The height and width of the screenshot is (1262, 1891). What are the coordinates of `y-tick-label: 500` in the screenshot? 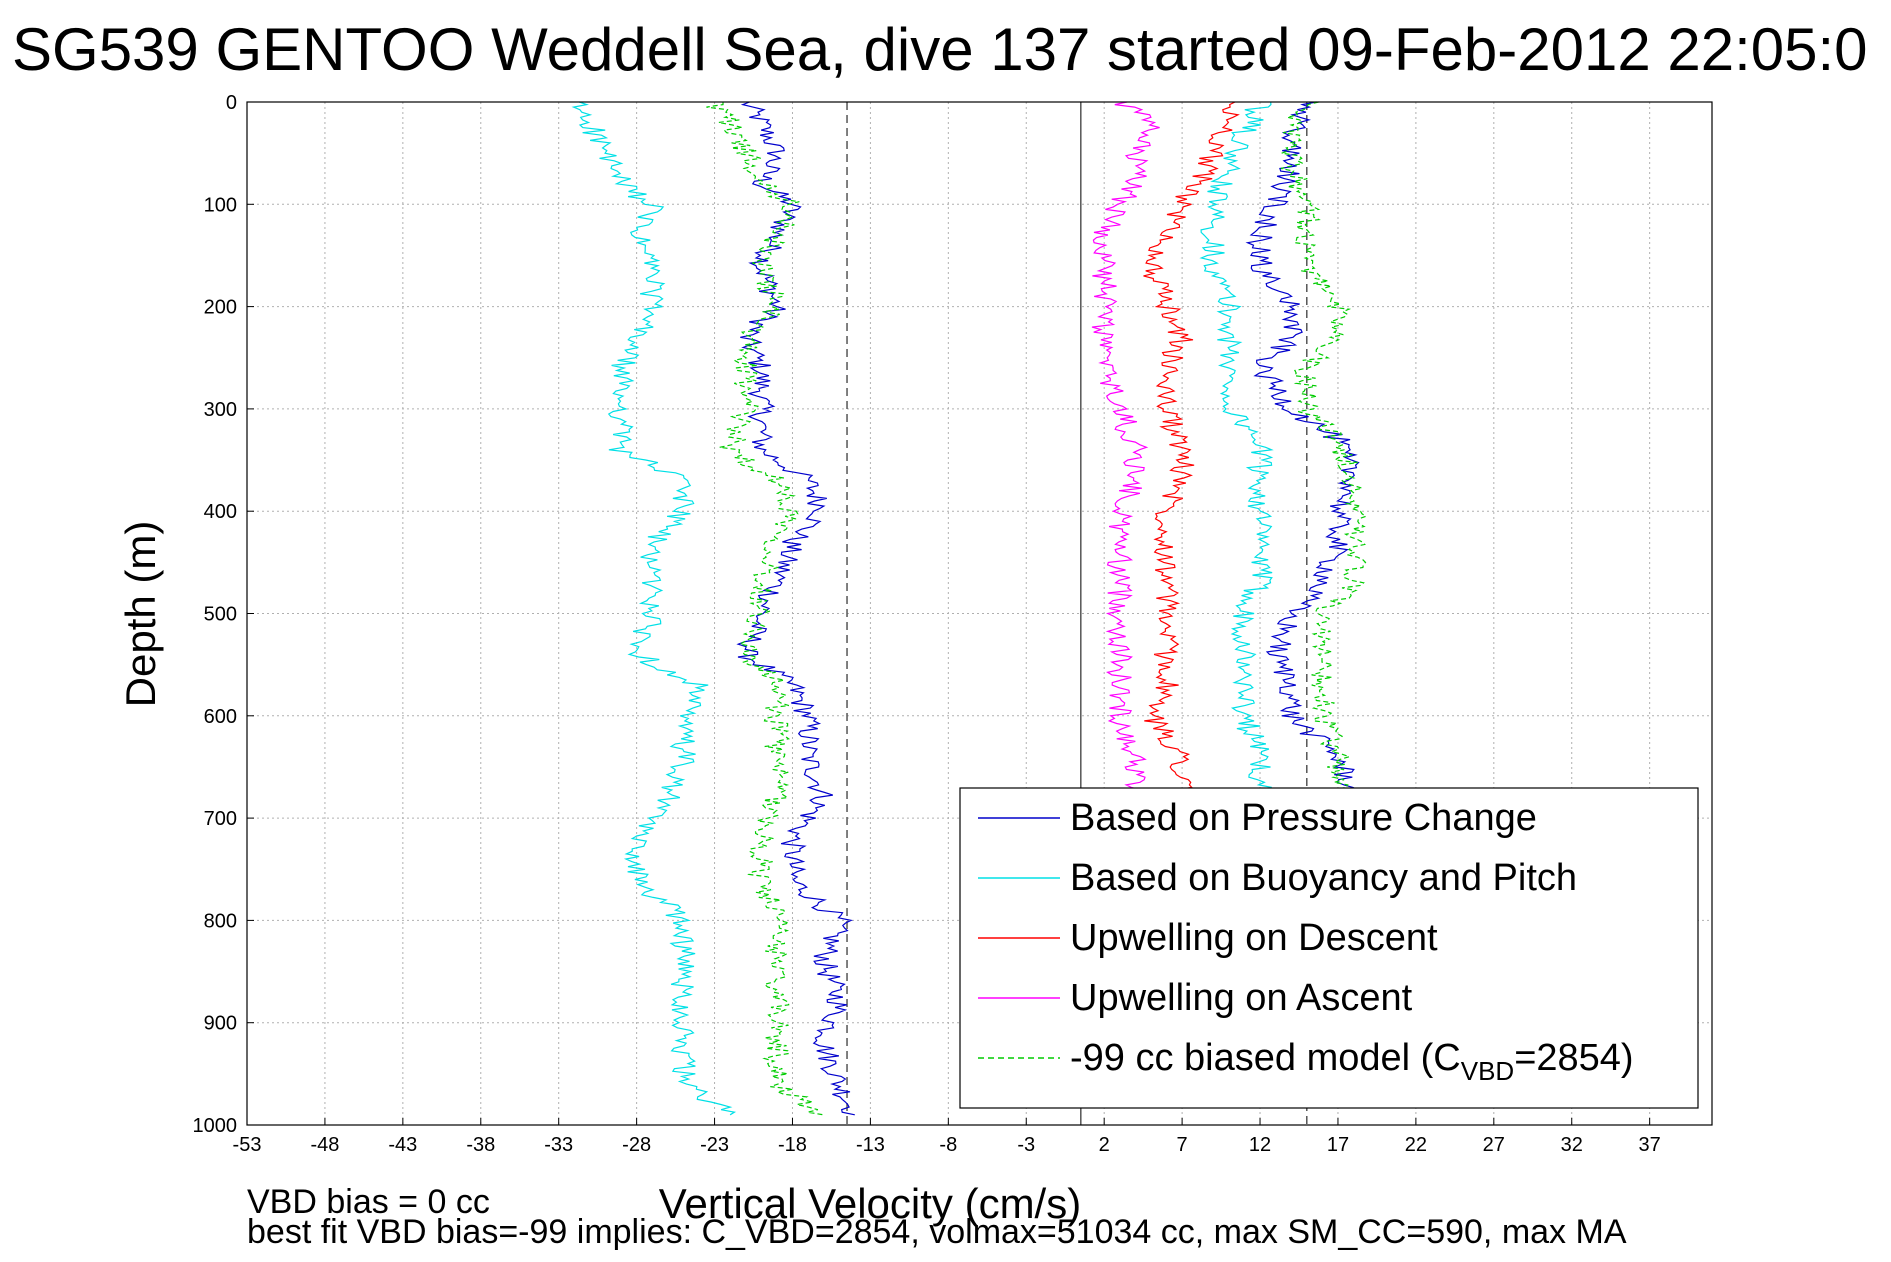 It's located at (220, 615).